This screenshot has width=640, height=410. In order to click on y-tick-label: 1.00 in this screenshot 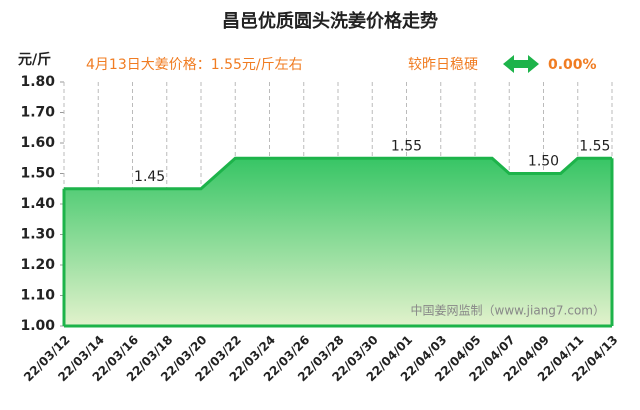, I will do `click(37, 326)`.